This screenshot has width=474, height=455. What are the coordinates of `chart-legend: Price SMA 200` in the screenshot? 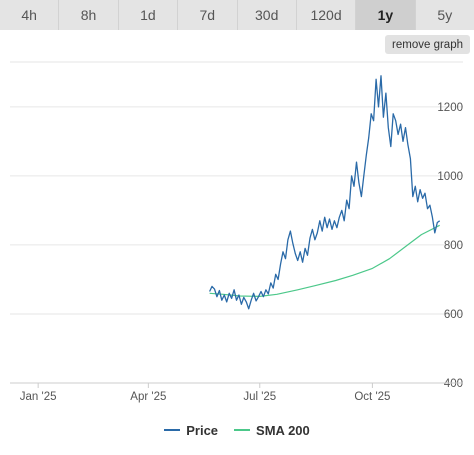 It's located at (237, 430).